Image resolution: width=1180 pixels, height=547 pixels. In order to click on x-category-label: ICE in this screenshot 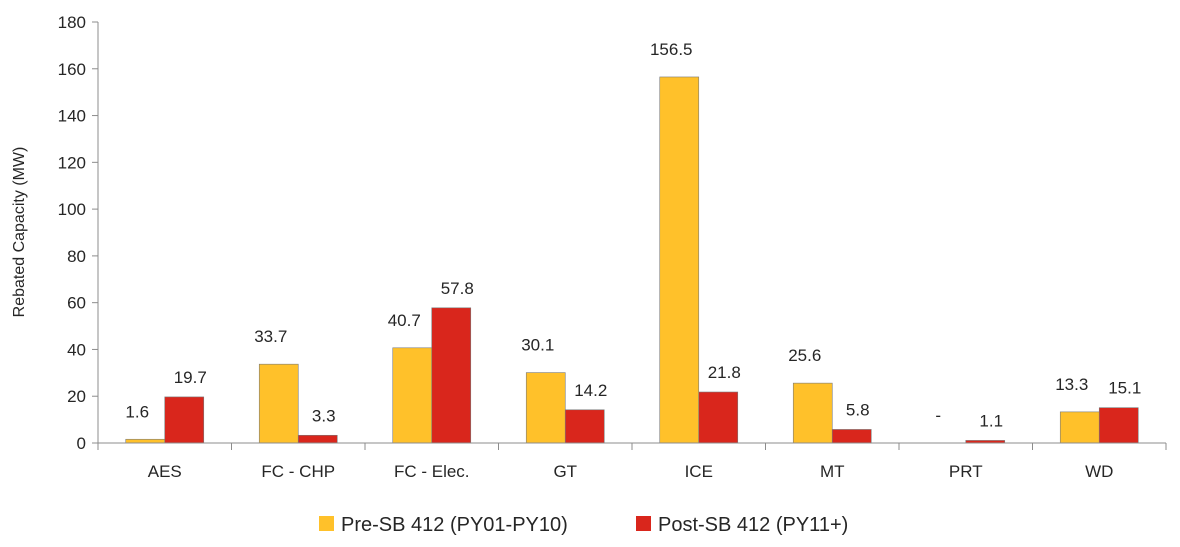, I will do `click(699, 471)`.